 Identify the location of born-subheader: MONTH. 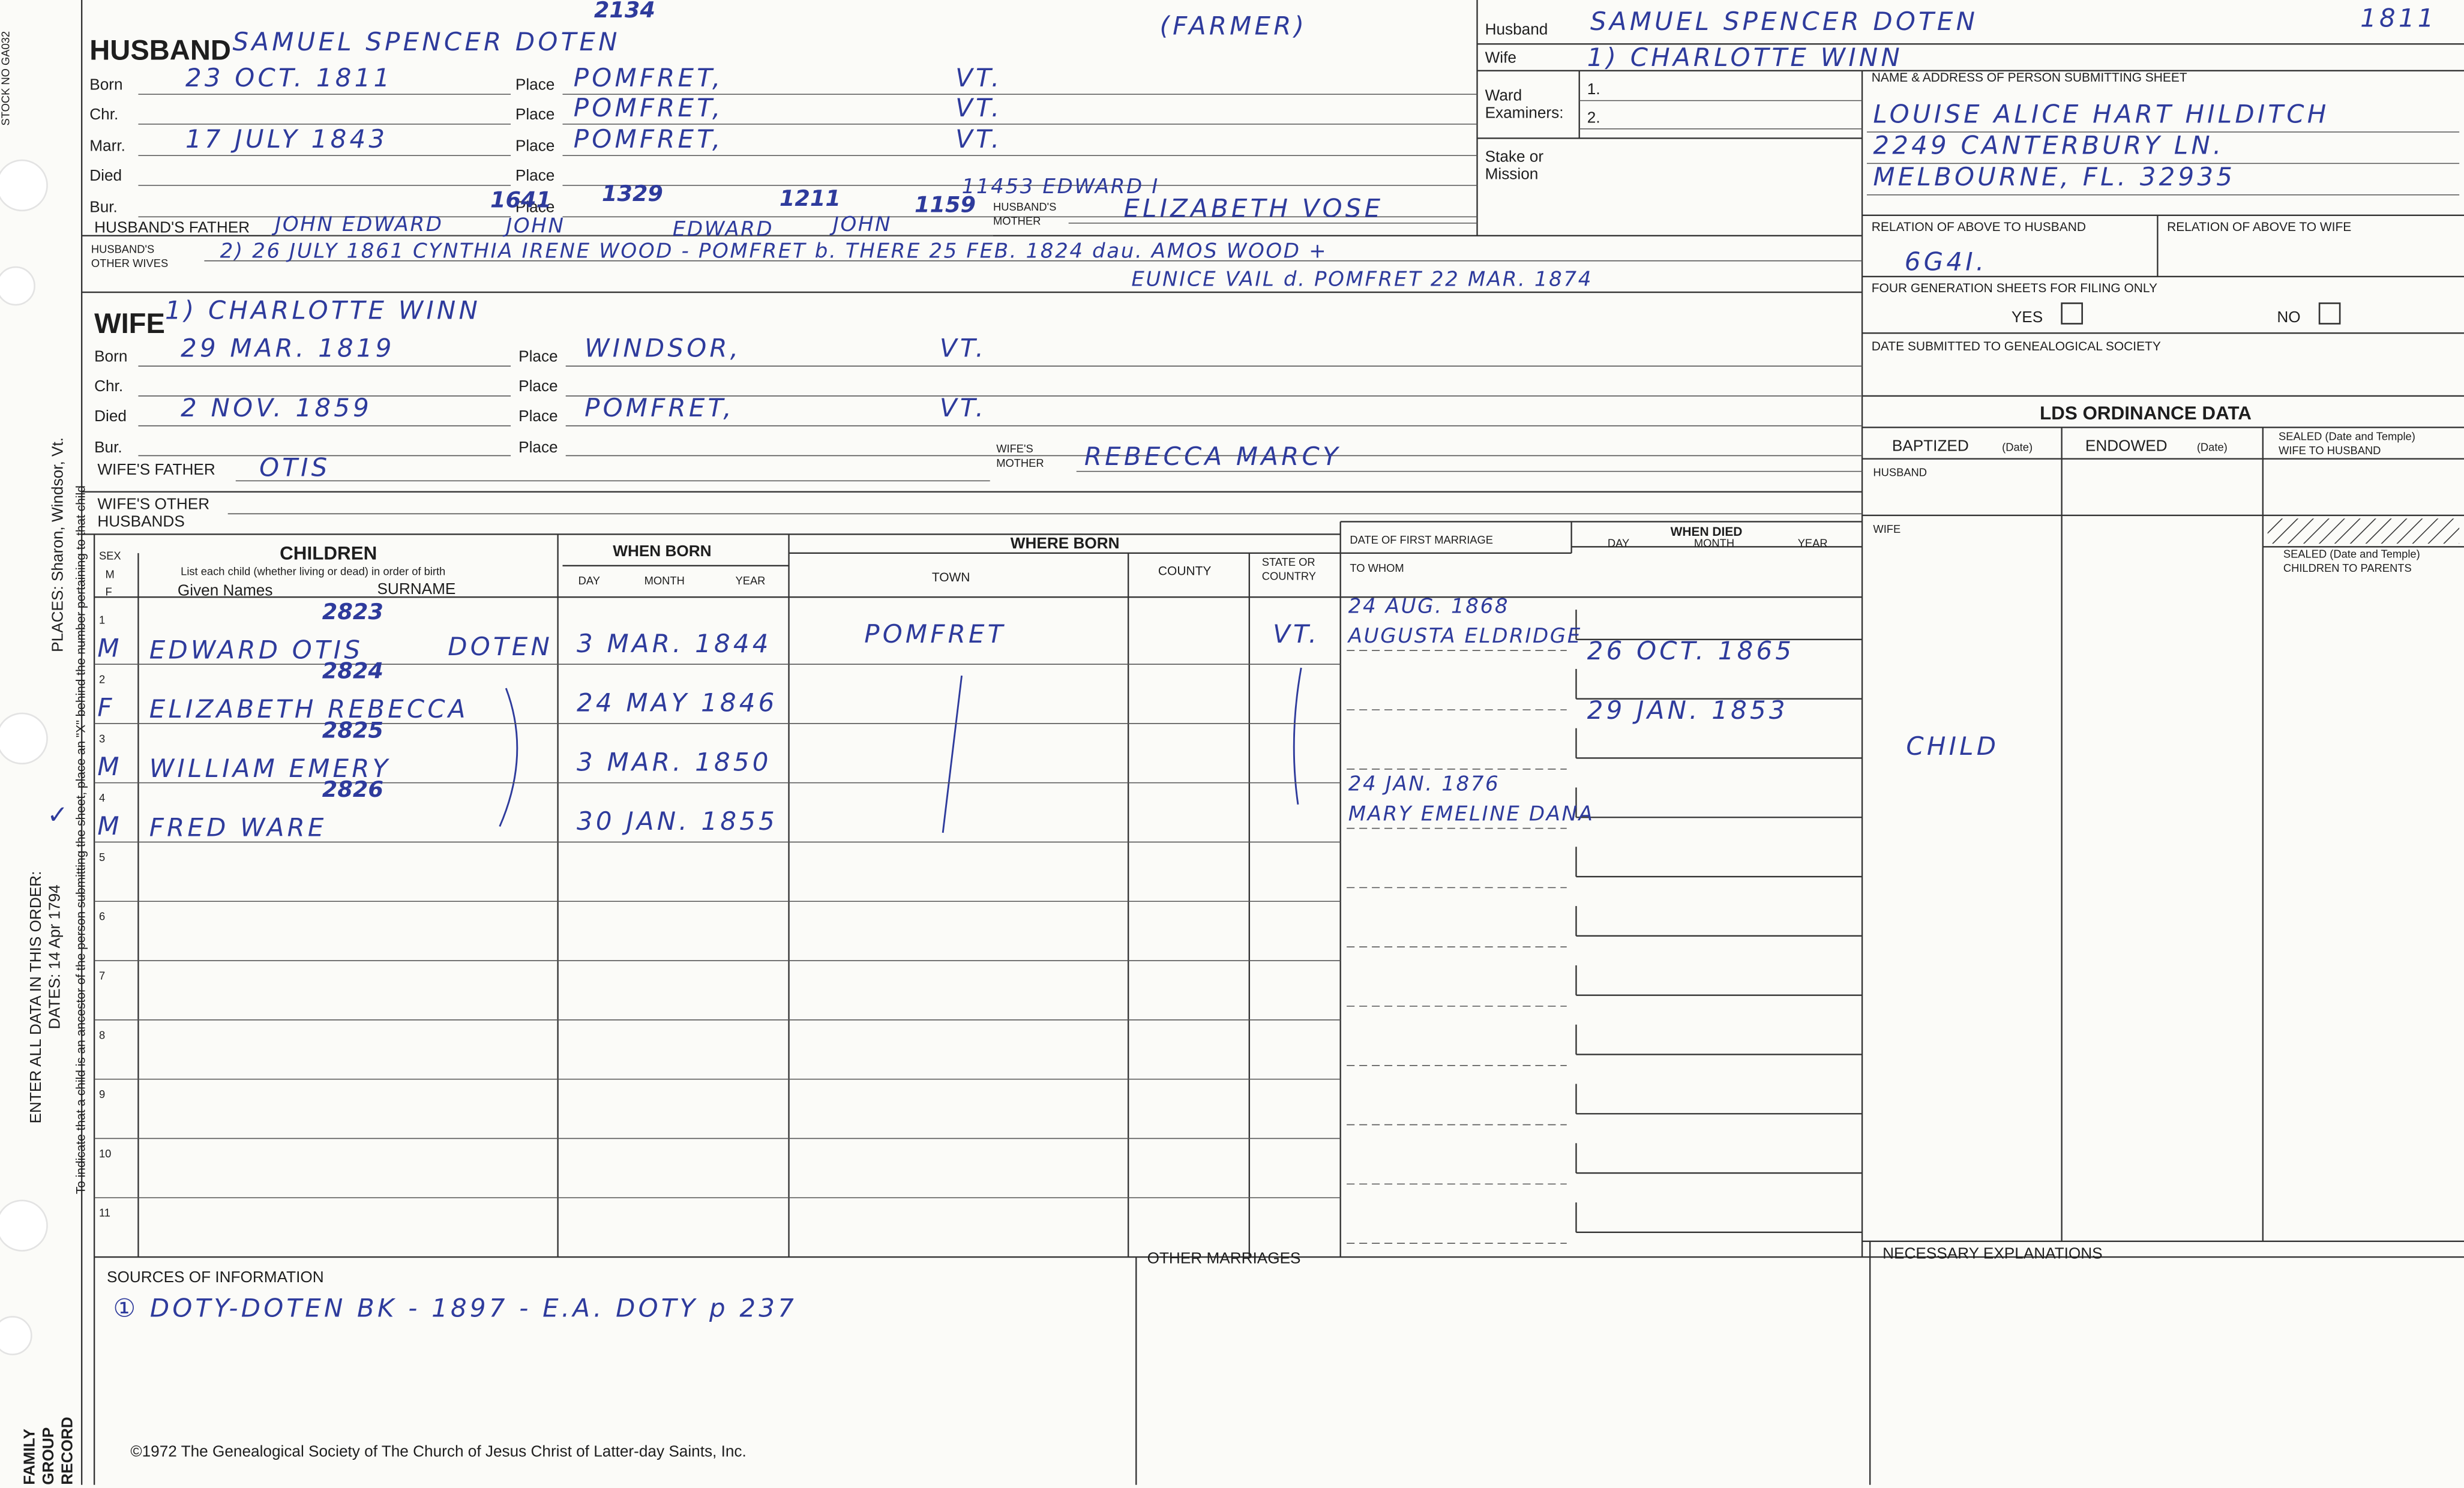
(665, 580).